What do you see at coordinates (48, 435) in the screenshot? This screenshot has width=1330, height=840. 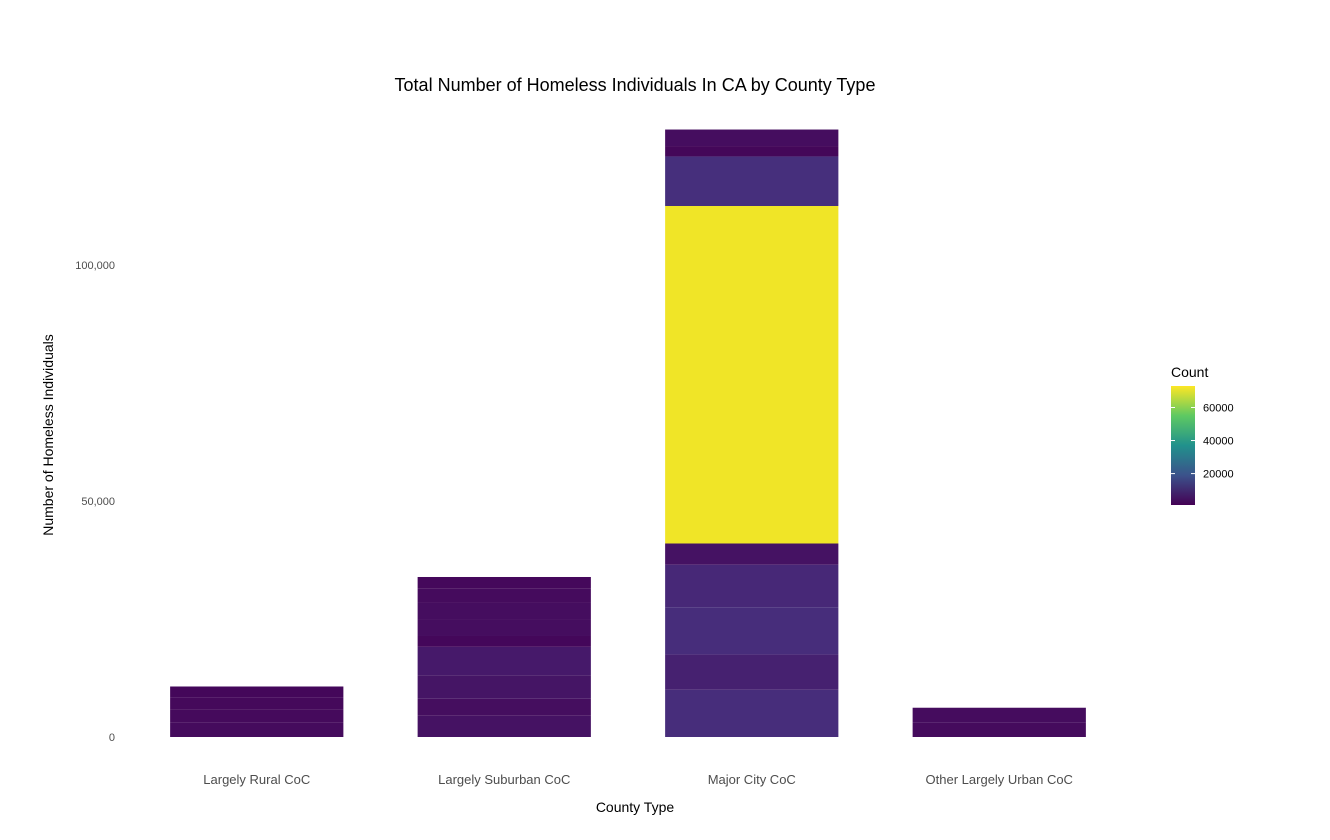 I see `y-axis-title: Number of Homeless Individuals` at bounding box center [48, 435].